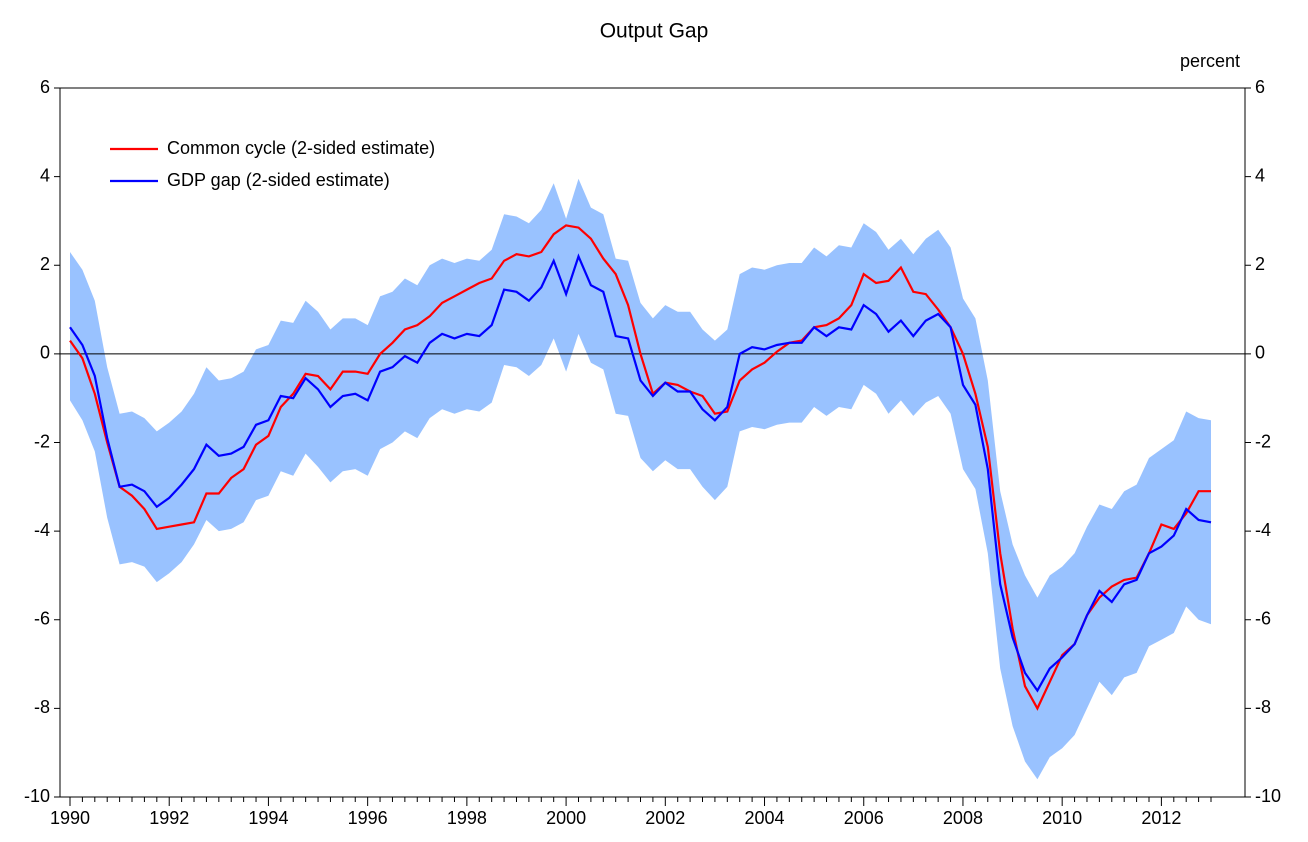 The height and width of the screenshot is (842, 1308). I want to click on x-tick-label: 2006, so click(864, 818).